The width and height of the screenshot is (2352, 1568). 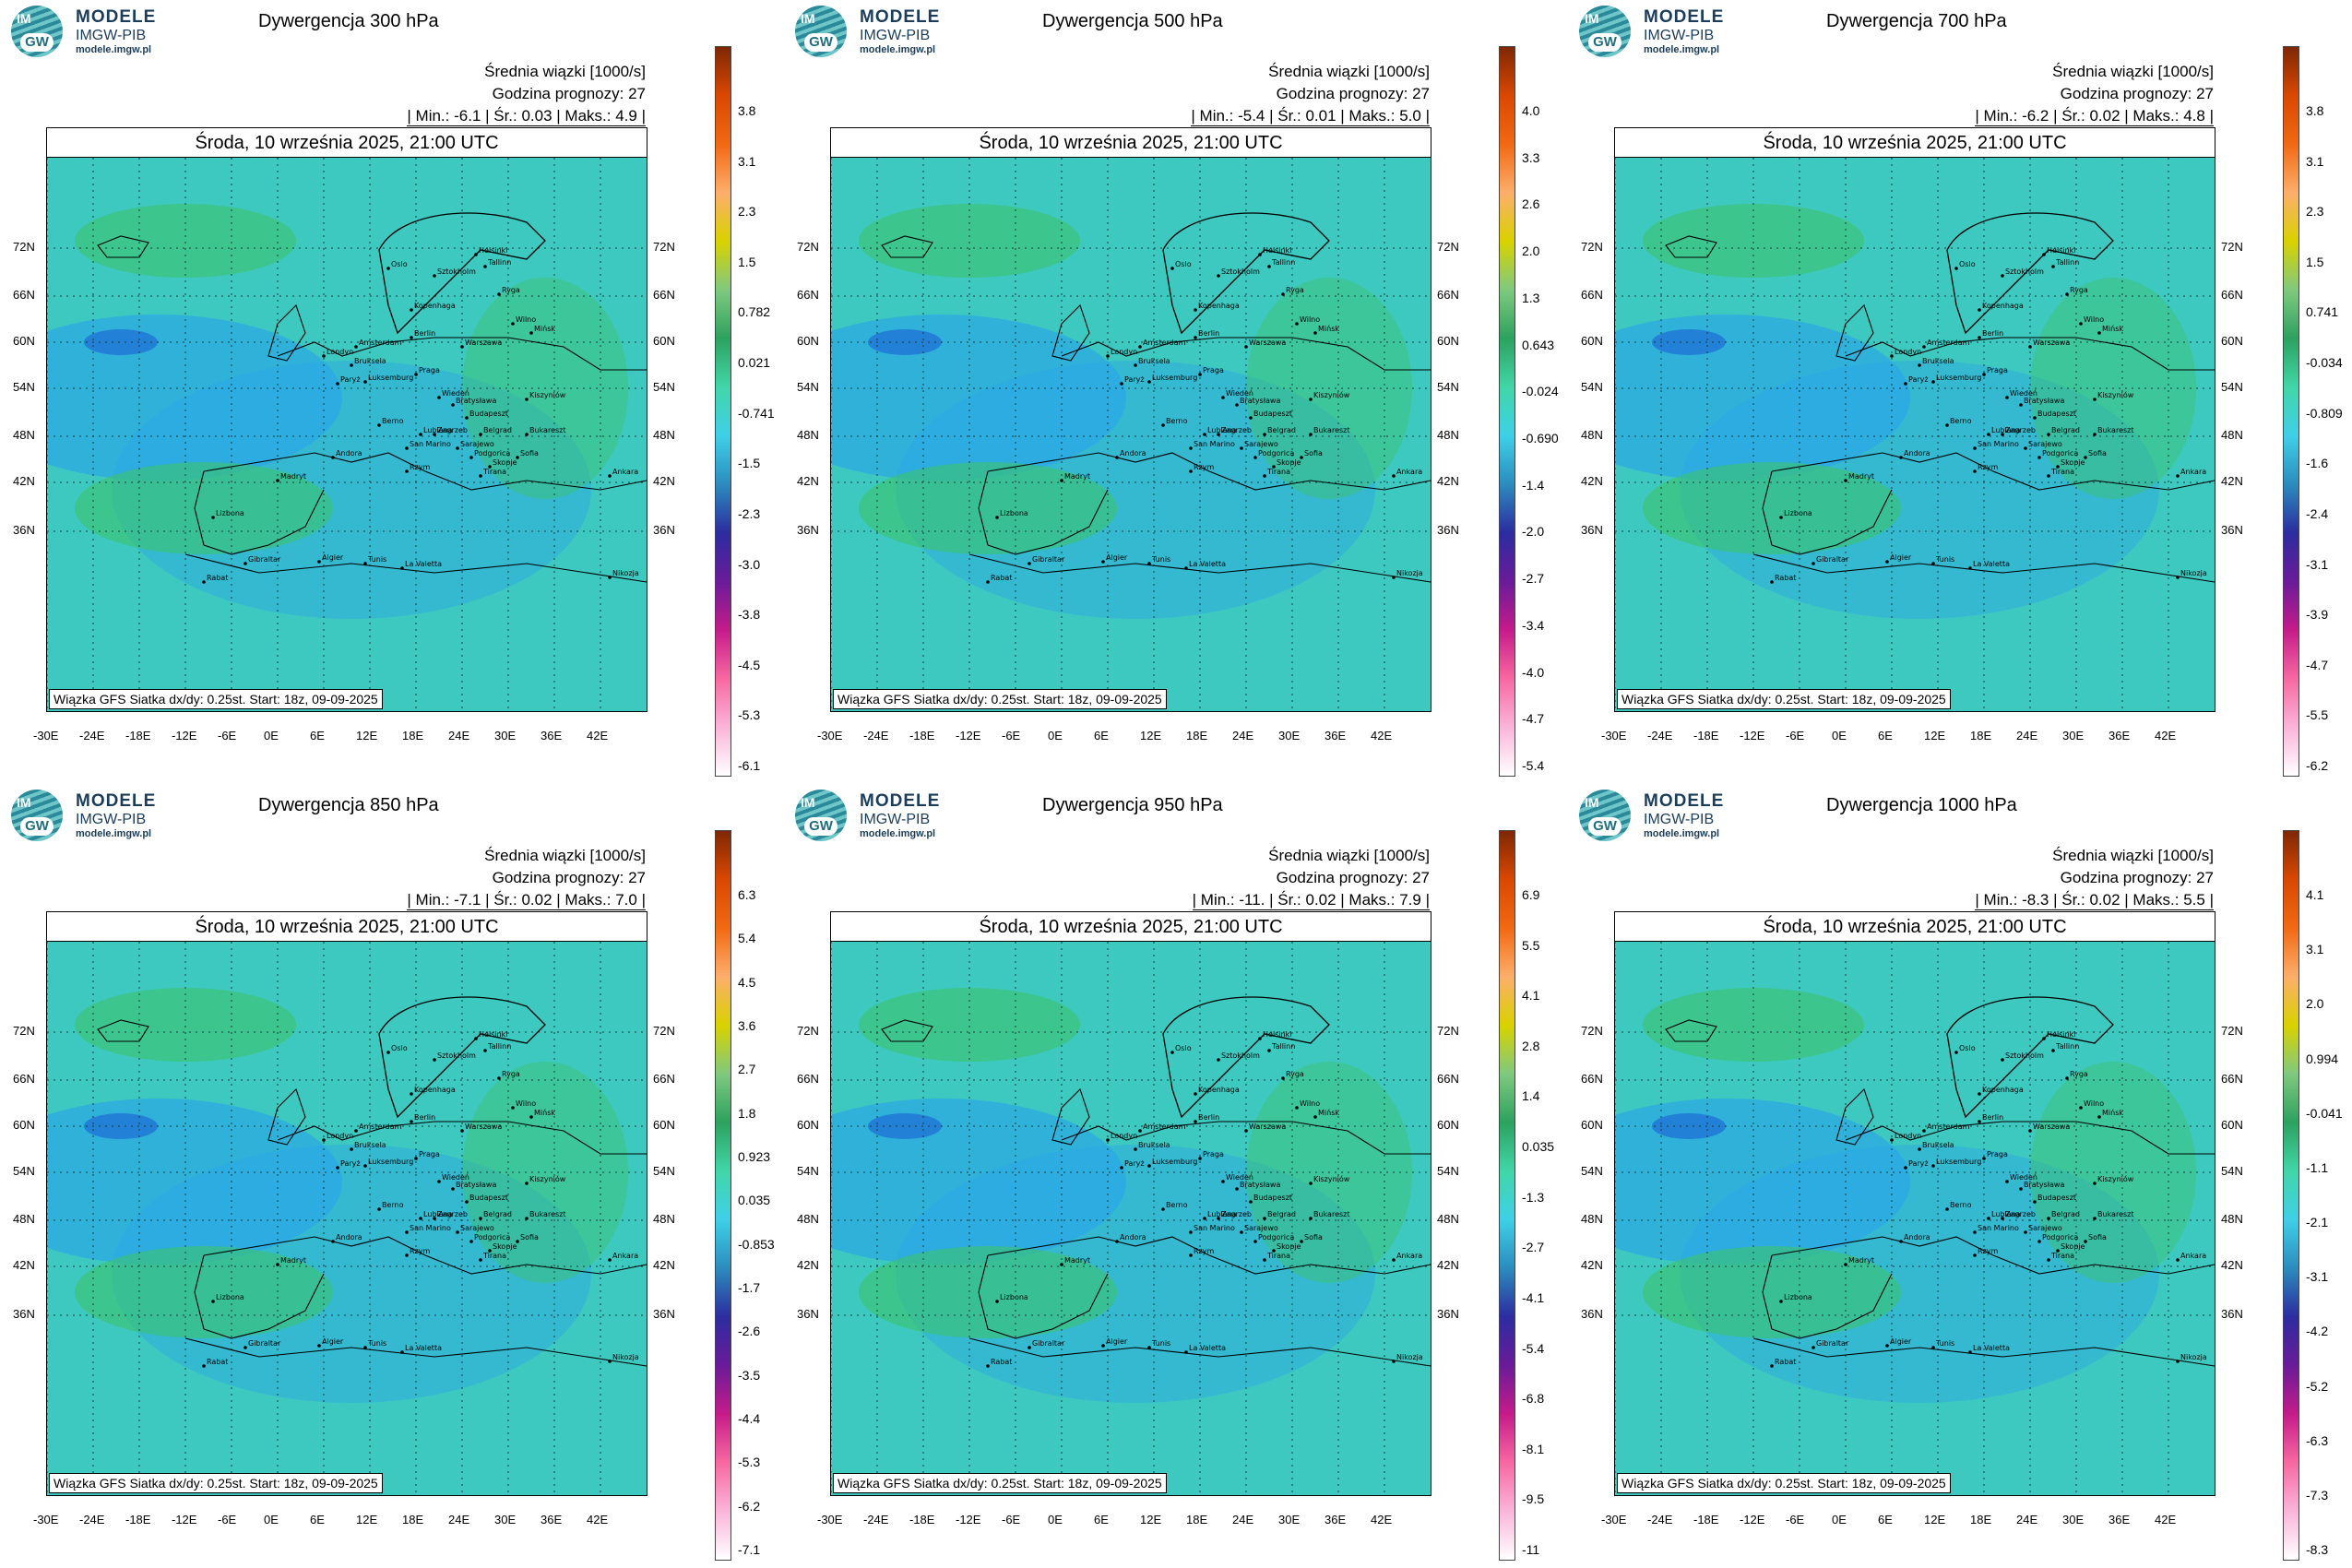 I want to click on convergence-spot, so click(x=121, y=1126).